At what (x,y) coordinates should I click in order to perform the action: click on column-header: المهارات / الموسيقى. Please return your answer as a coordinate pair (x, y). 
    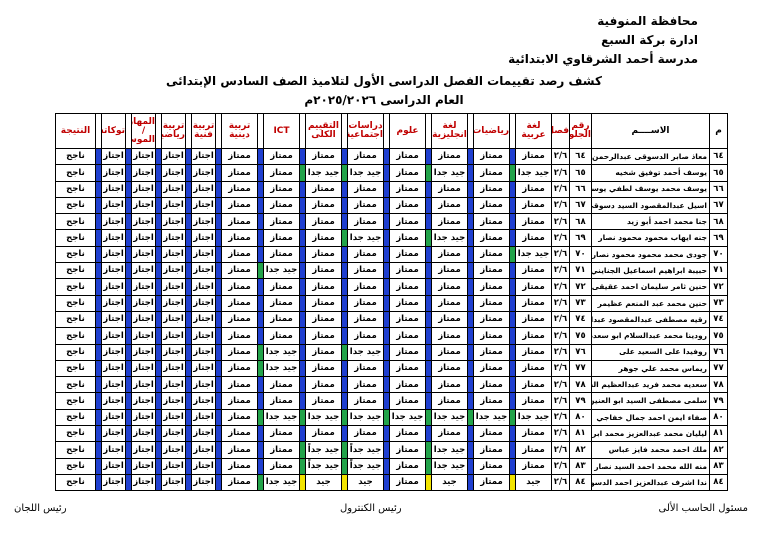
    Looking at the image, I should click on (143, 131).